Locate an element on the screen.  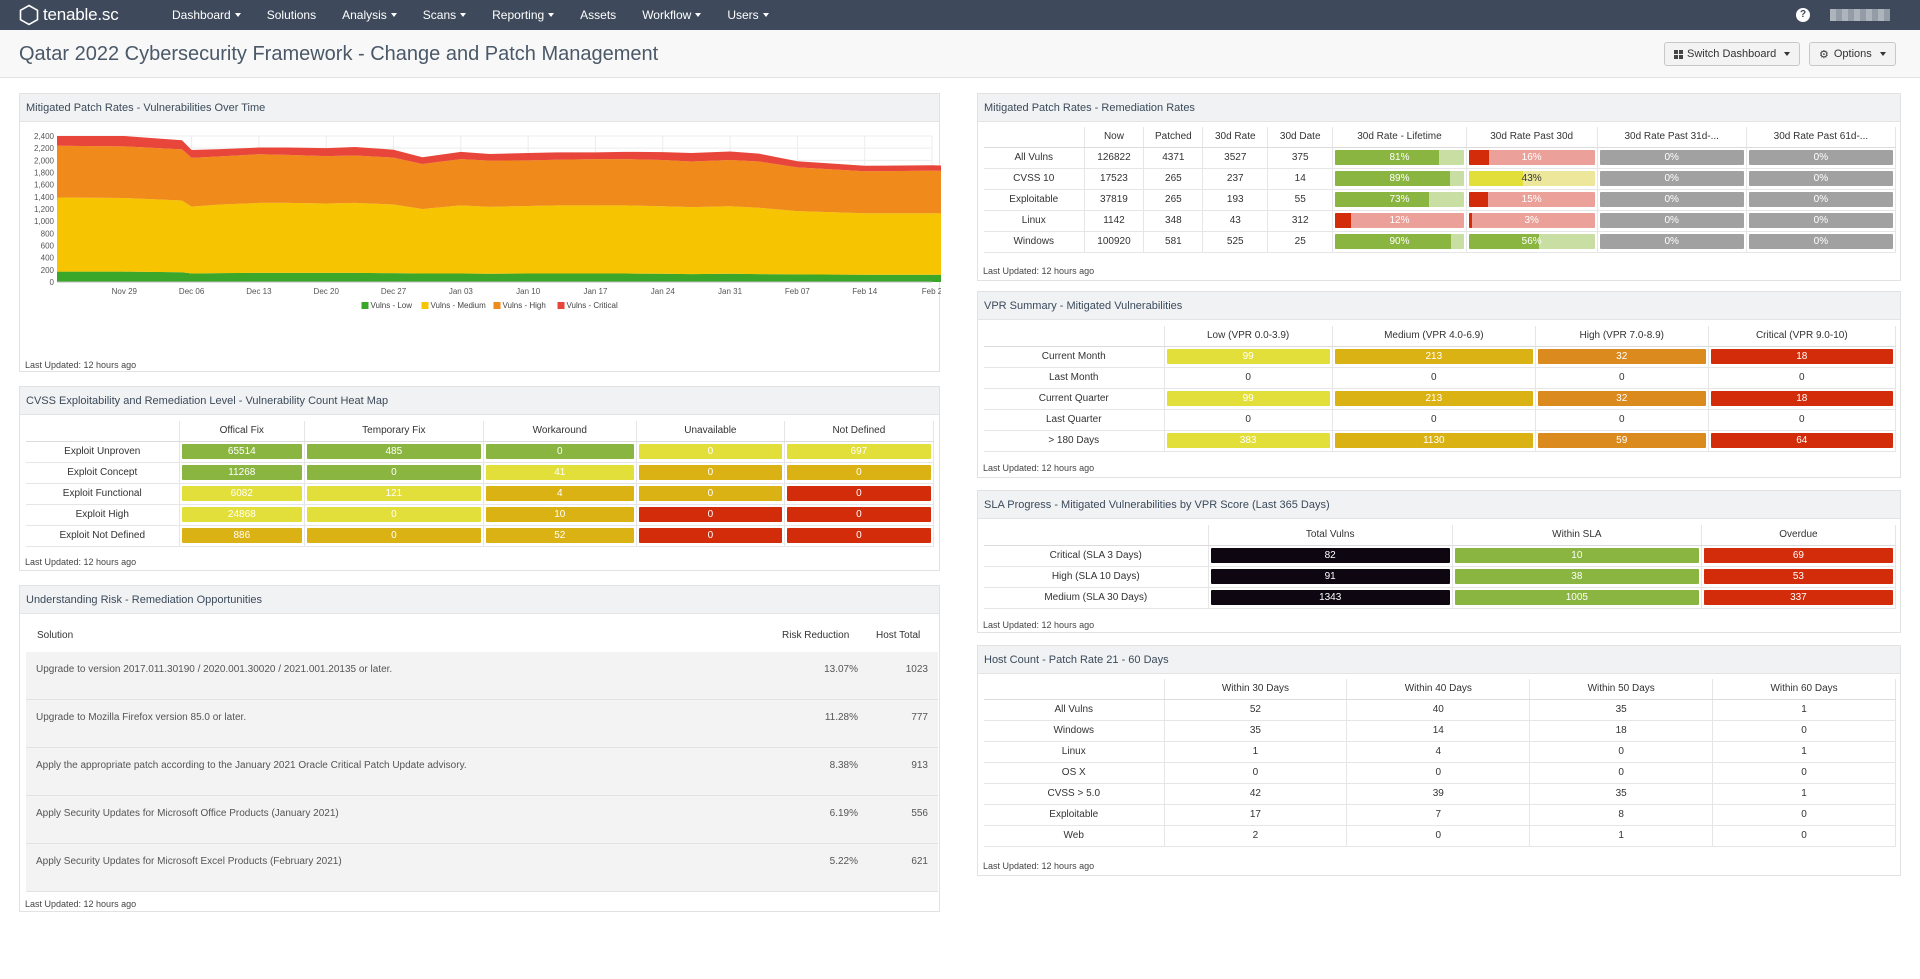
options-button: ⚙ Options is located at coordinates (1852, 54).